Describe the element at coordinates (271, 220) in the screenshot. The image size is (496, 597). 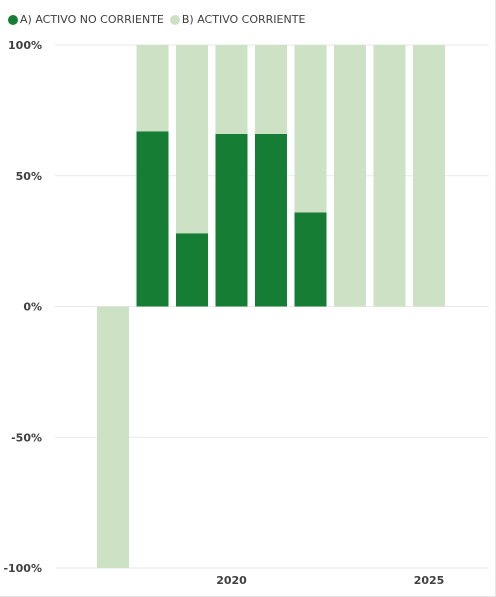
I see `bar-series1-2021` at that location.